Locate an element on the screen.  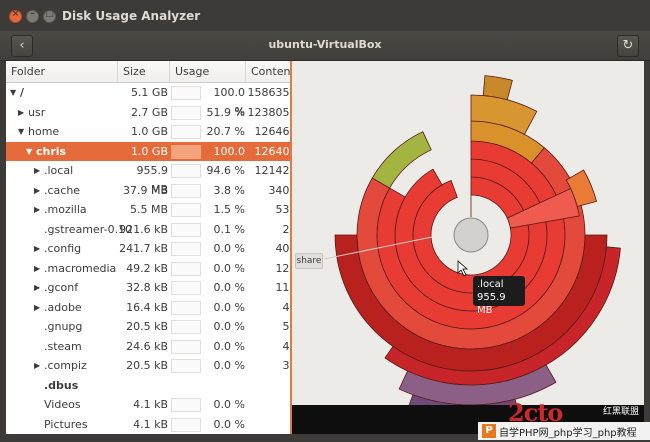
row-contents: 3 i is located at coordinates (287, 365).